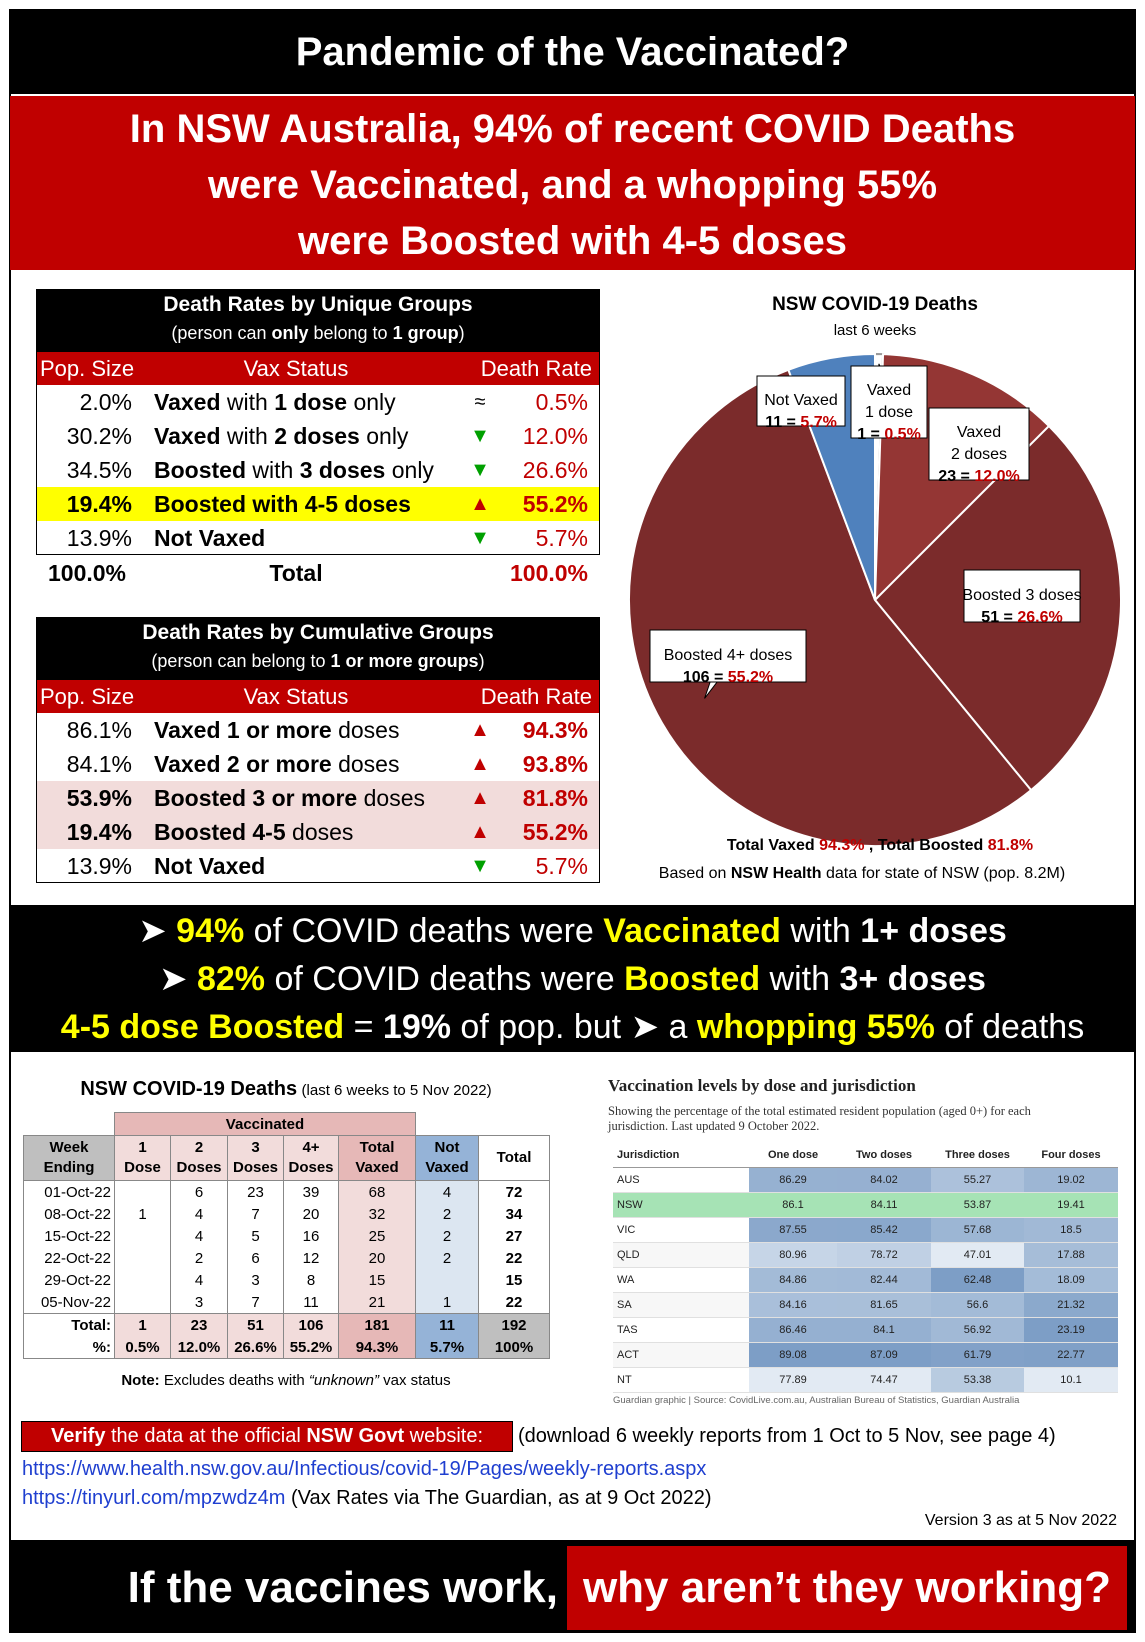 The width and height of the screenshot is (1145, 1642). I want to click on blank-cell, so click(69, 1124).